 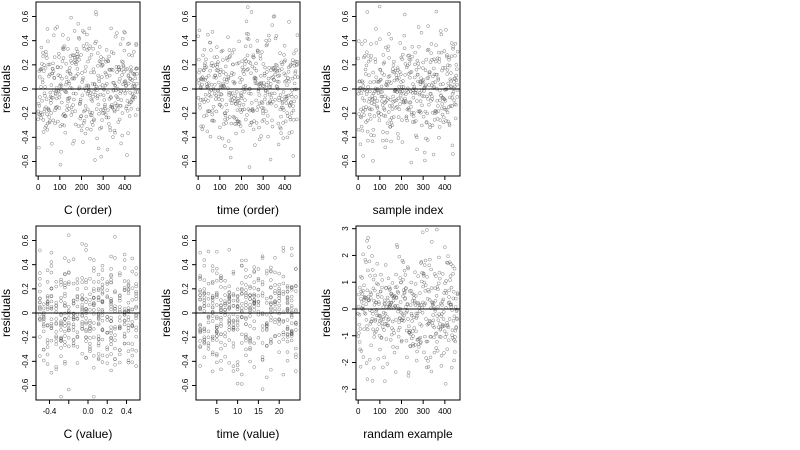 I want to click on y-tick-label: -0.6, so click(x=185, y=385).